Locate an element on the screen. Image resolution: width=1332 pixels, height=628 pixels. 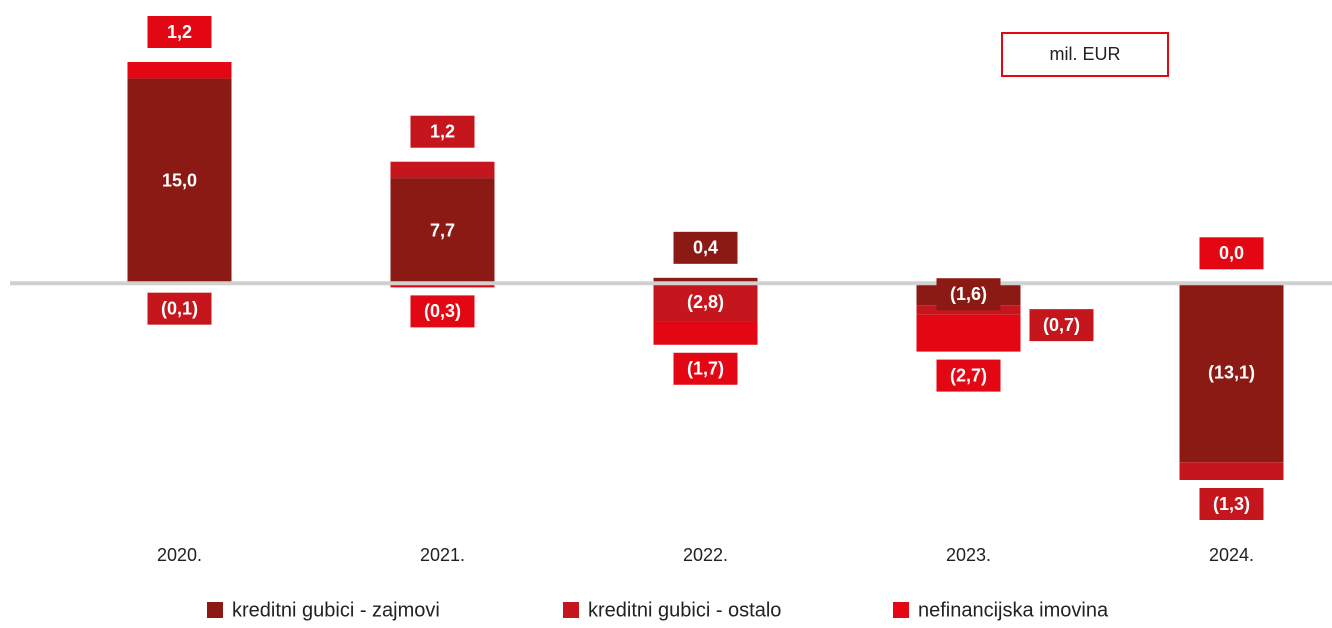
data-label: 0,0 is located at coordinates (1231, 253).